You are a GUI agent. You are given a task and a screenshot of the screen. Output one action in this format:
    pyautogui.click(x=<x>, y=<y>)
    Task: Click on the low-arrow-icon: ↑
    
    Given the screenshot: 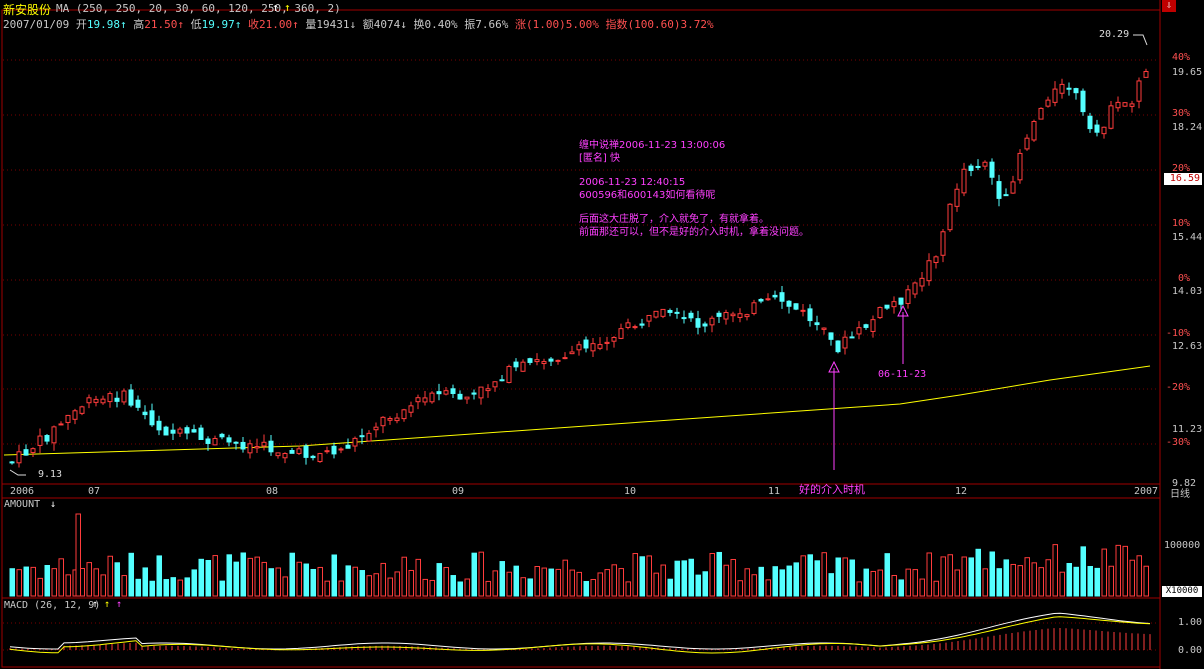 What is the action you would take?
    pyautogui.click(x=238, y=24)
    